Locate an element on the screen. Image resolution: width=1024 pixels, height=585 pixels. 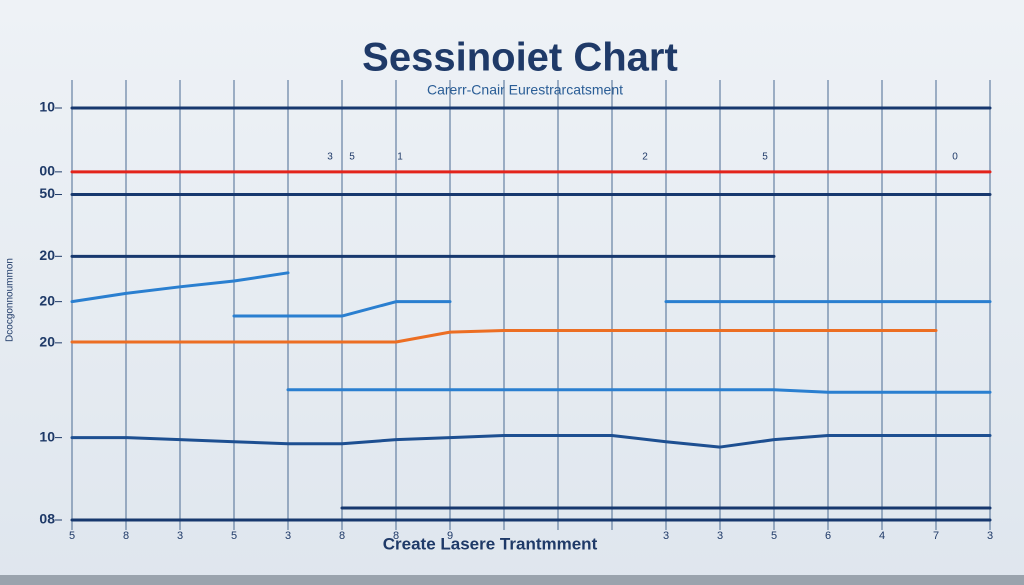
y-axis-label: Dcocgonnoummon is located at coordinates (10, 300).